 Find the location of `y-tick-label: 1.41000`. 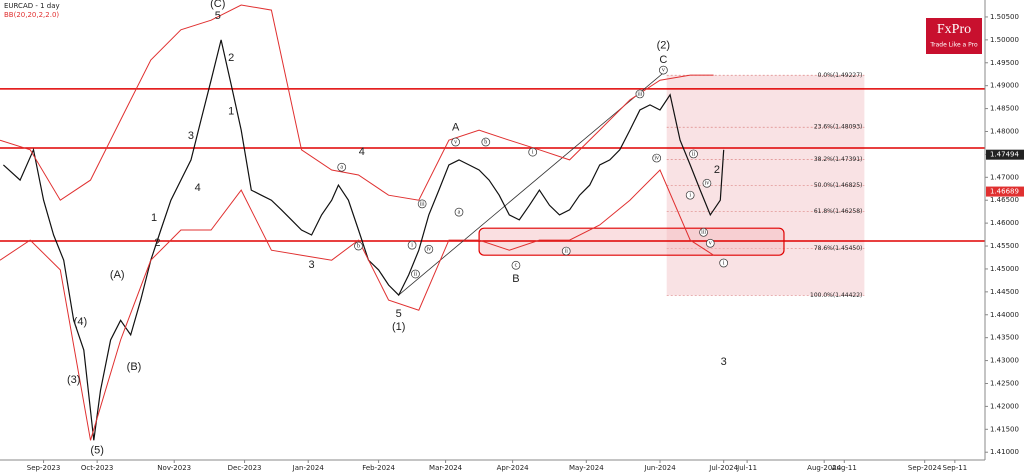

y-tick-label: 1.41000 is located at coordinates (1004, 452).